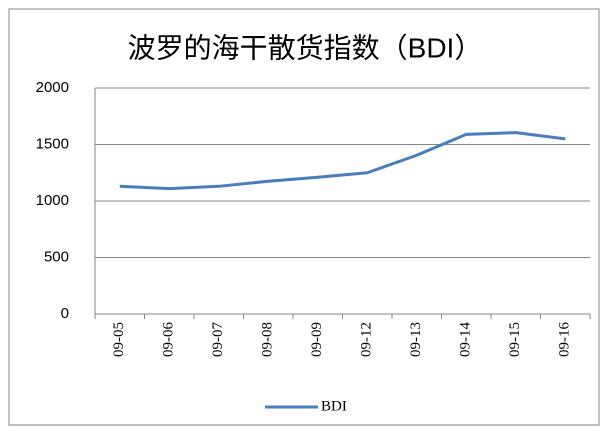  What do you see at coordinates (119, 339) in the screenshot?
I see `x-tick-label: 09-05` at bounding box center [119, 339].